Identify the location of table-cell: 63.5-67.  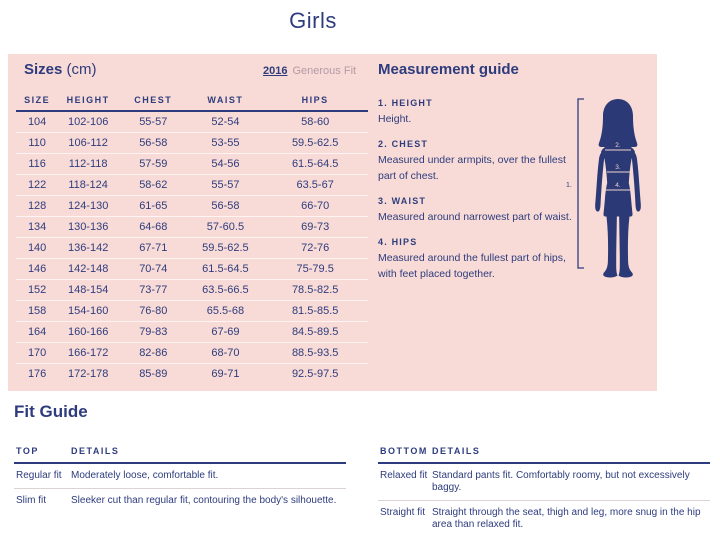
(315, 185).